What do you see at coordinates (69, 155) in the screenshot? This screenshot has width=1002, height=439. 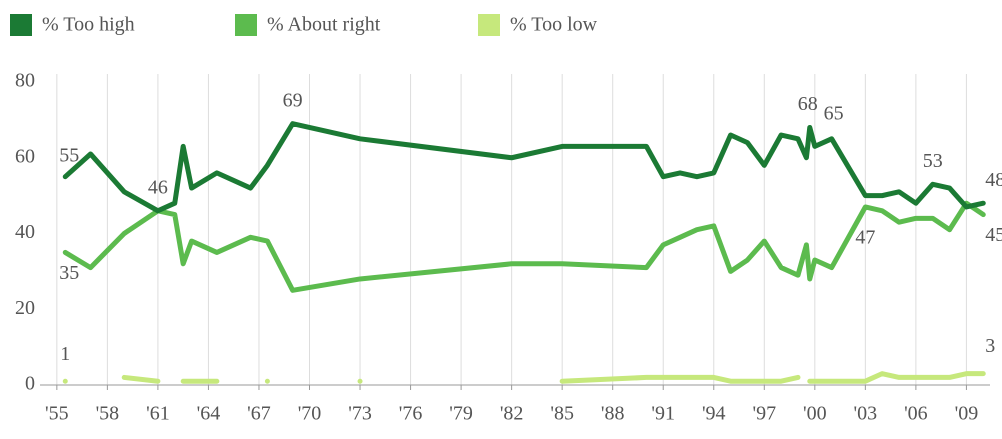 I see `data-label: 55` at bounding box center [69, 155].